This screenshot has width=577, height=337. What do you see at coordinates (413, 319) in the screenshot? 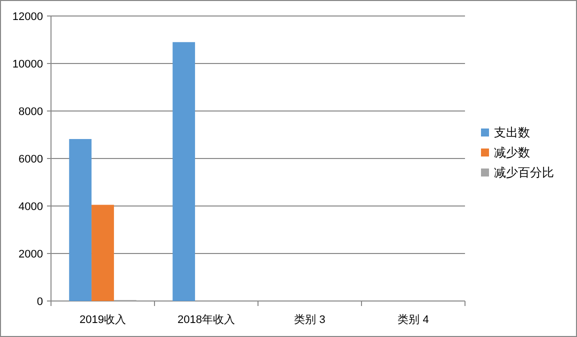
I see `x-tick-label: 类别 4` at bounding box center [413, 319].